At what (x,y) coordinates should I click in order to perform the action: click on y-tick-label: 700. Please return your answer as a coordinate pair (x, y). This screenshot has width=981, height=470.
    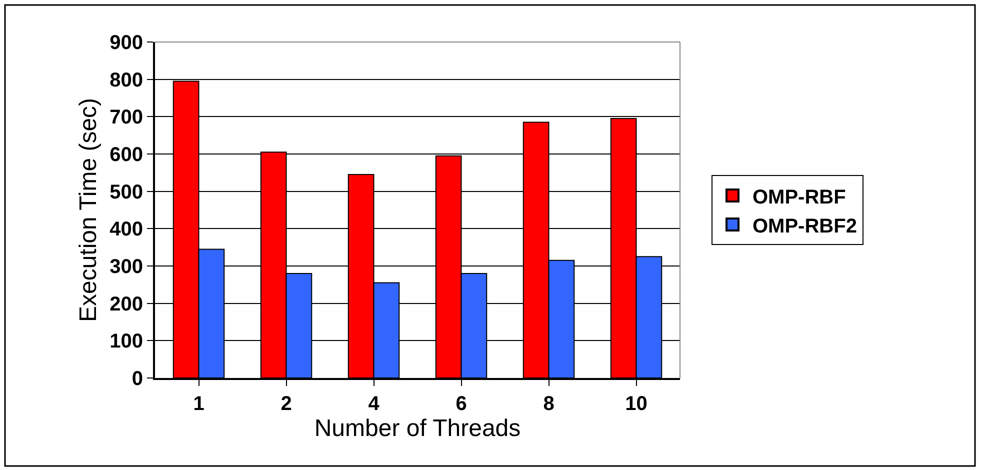
    Looking at the image, I should click on (126, 117).